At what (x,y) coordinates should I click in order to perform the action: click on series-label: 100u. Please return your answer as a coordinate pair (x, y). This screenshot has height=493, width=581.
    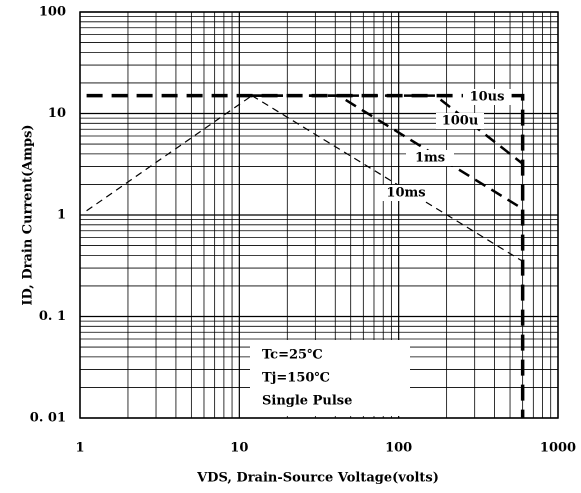
    Looking at the image, I should click on (460, 121).